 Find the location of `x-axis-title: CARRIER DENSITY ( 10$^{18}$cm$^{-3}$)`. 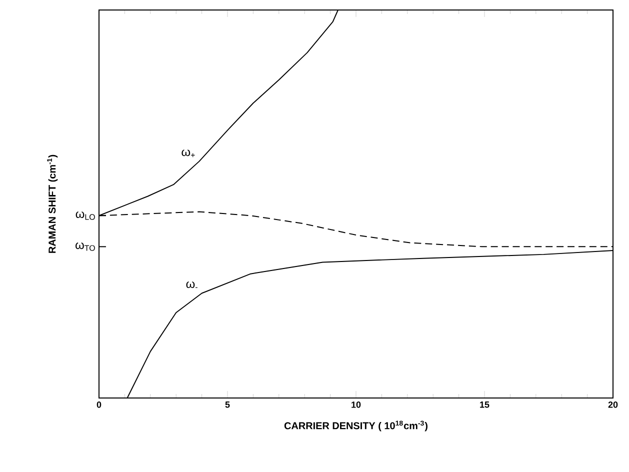

x-axis-title: CARRIER DENSITY ( 10$^{18}$cm$^{-3}$) is located at coordinates (356, 426).